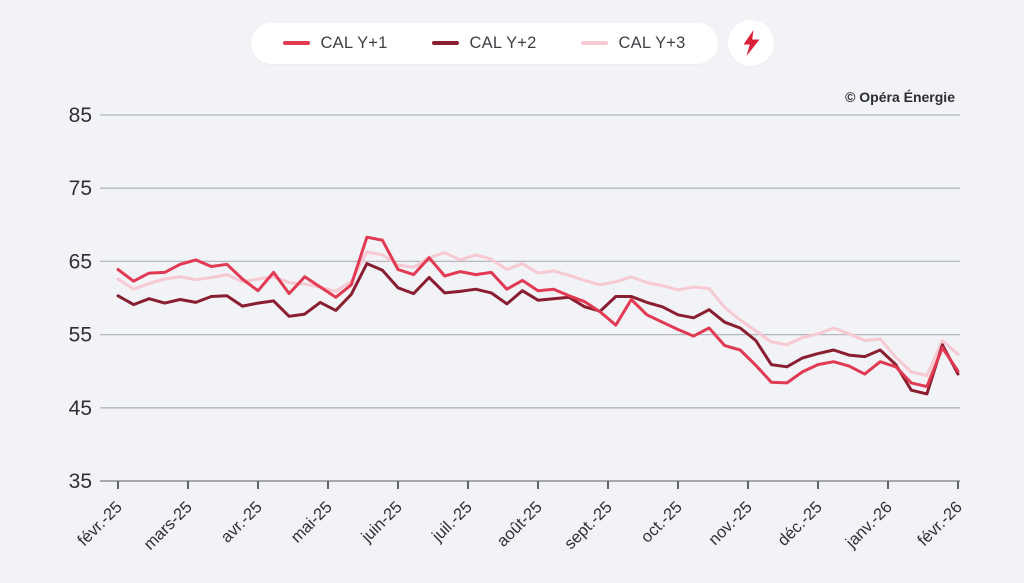  Describe the element at coordinates (80, 481) in the screenshot. I see `y-label-35: 35` at that location.